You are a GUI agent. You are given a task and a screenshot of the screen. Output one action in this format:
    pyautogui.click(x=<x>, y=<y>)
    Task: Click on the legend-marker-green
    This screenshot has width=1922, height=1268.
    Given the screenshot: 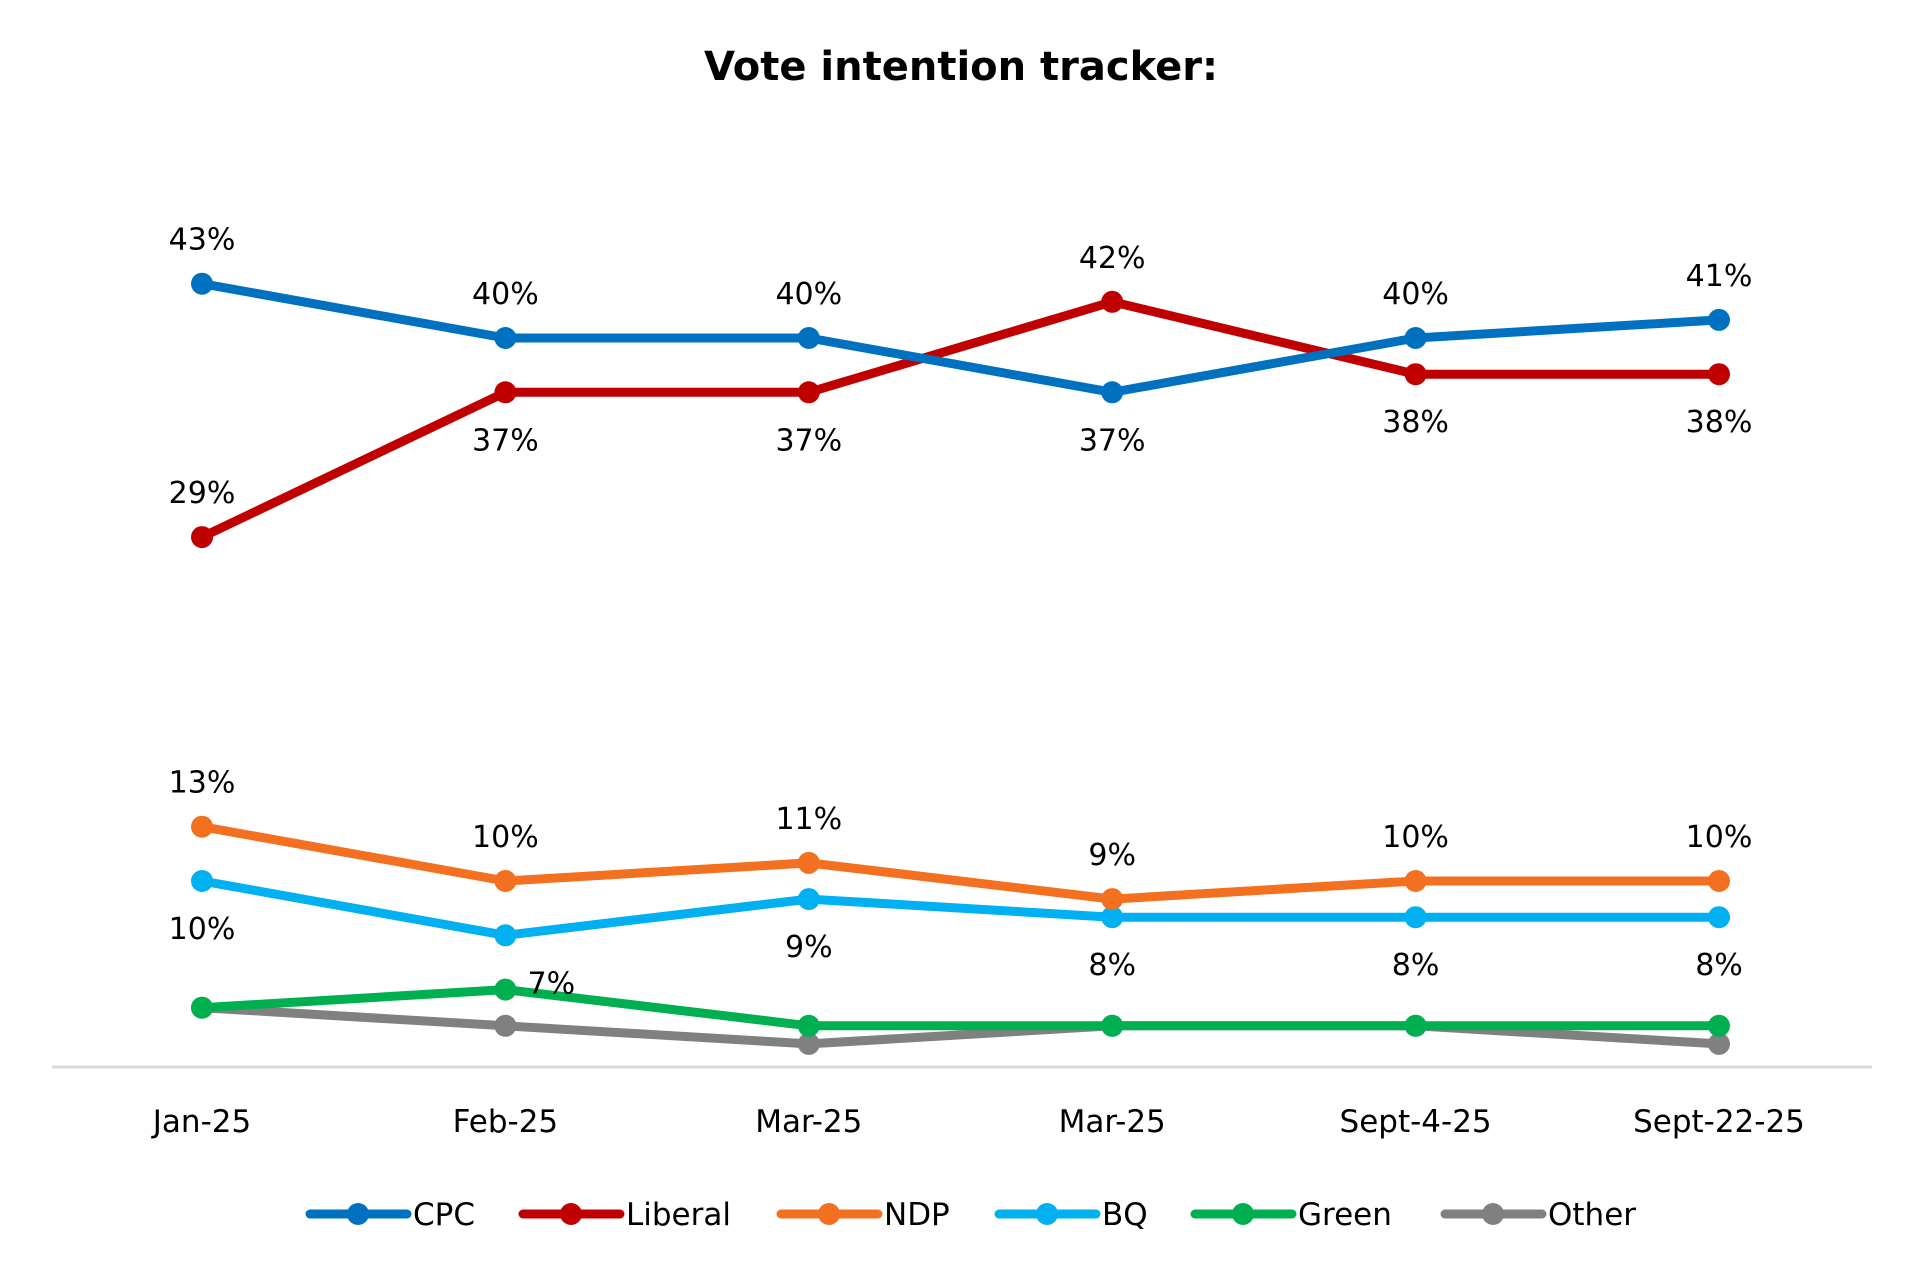 What is the action you would take?
    pyautogui.click(x=1243, y=1214)
    